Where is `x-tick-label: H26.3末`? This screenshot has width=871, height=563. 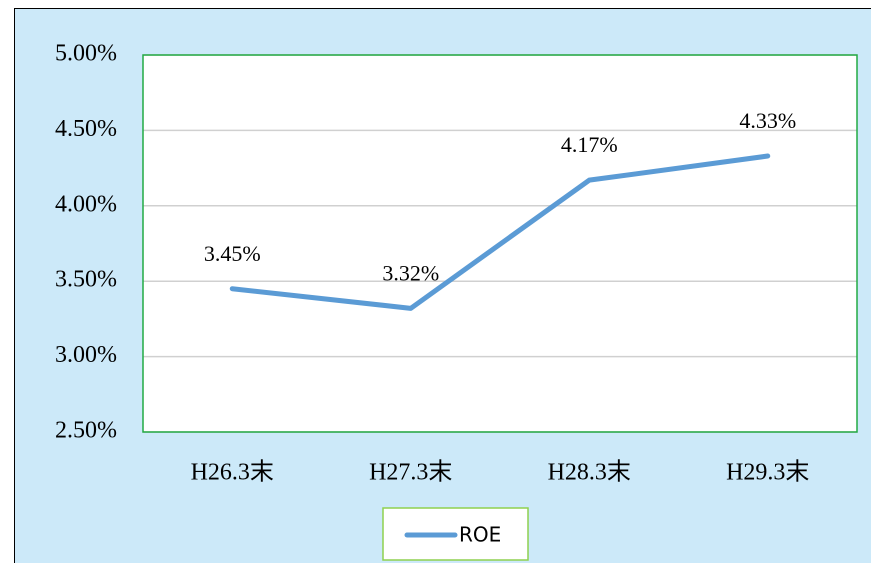
x-tick-label: H26.3末 is located at coordinates (232, 472).